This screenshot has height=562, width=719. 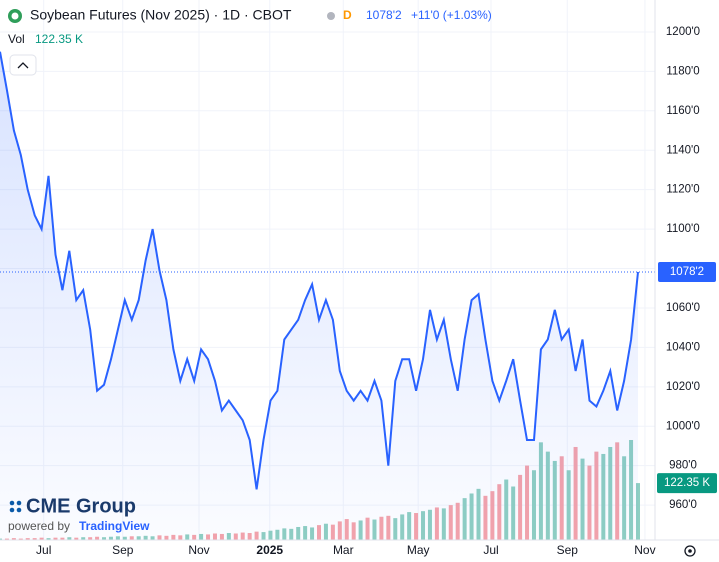 I want to click on last-price-label: 1078'2, so click(x=687, y=272).